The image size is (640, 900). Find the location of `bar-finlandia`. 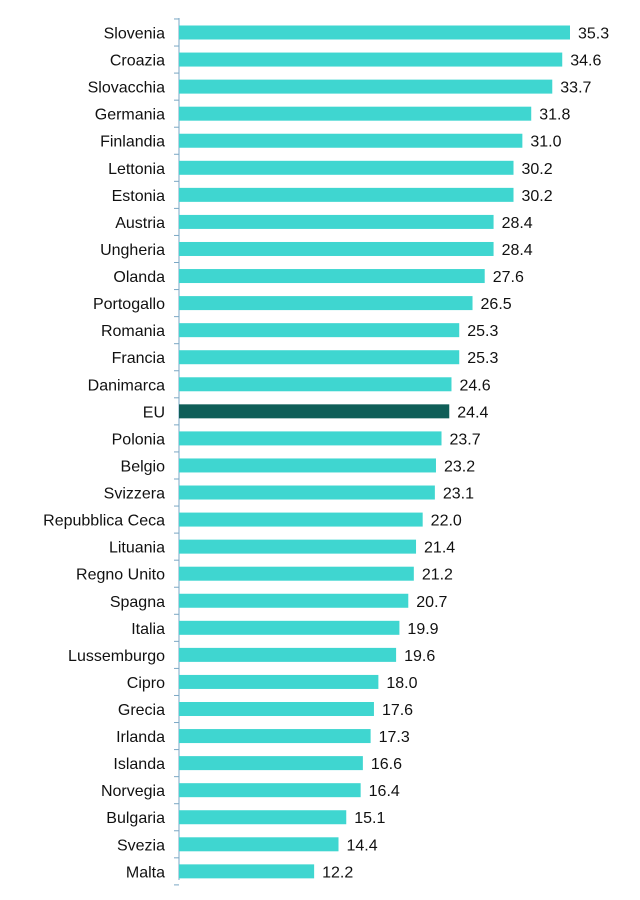

bar-finlandia is located at coordinates (351, 140).